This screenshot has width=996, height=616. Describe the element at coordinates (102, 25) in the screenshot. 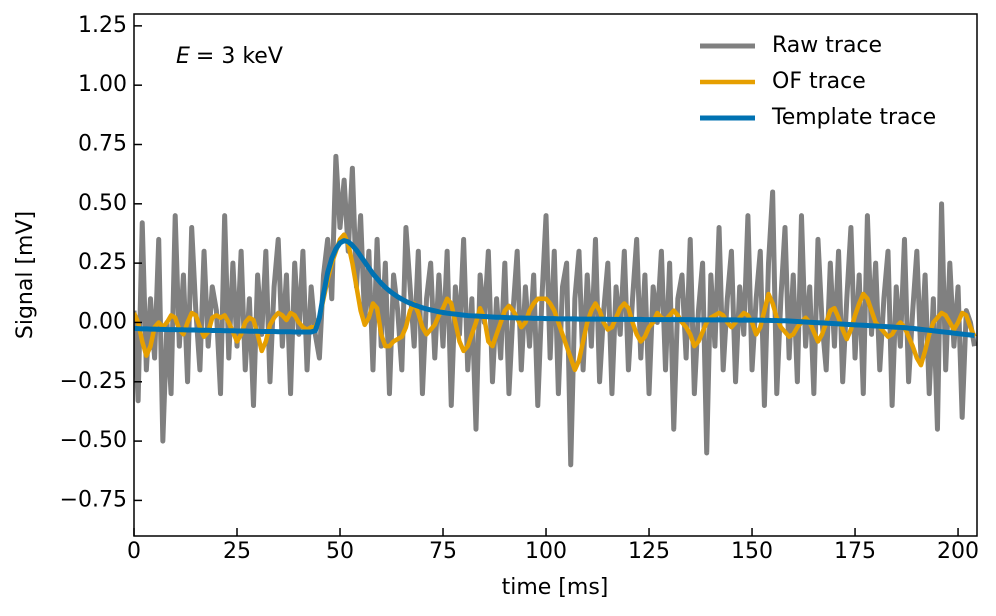

I see `y-tick-label: 1.25` at that location.